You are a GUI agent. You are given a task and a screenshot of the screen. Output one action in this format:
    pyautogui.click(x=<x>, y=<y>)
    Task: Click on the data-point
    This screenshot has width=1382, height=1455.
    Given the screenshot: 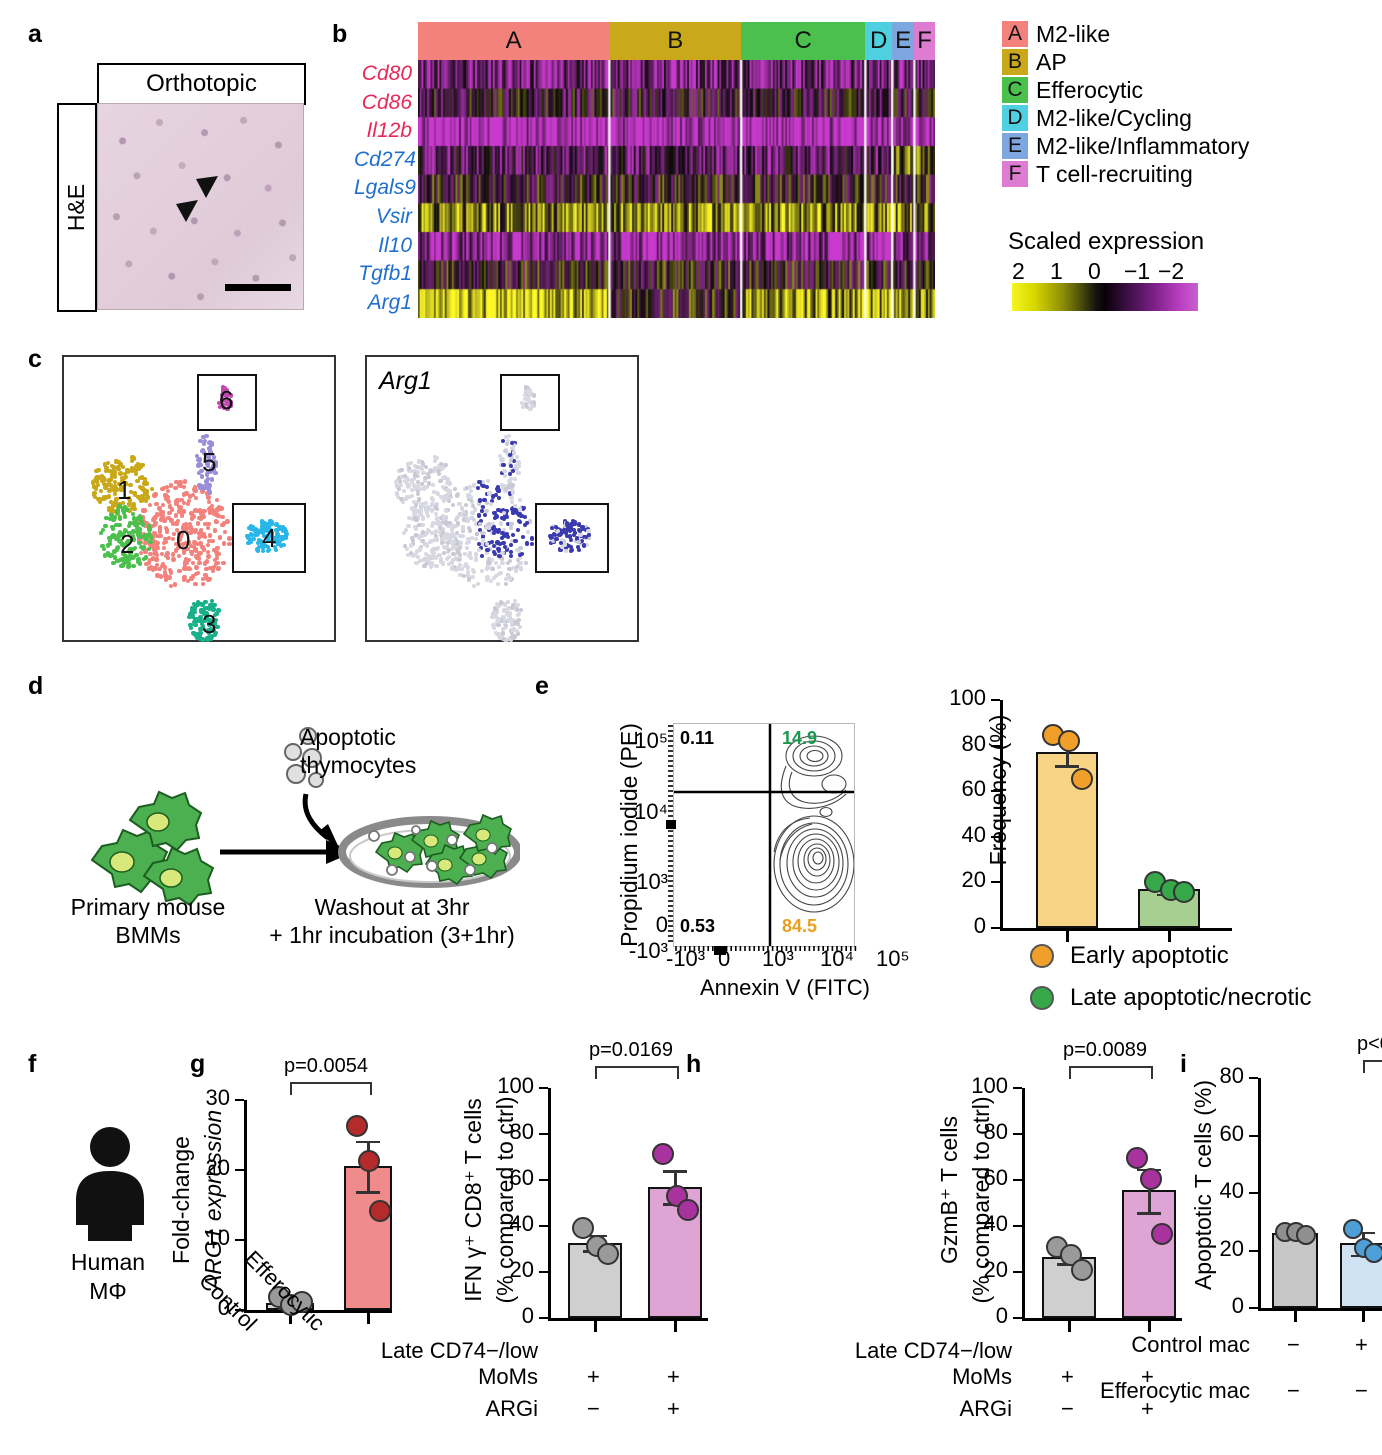 What is the action you would take?
    pyautogui.click(x=1068, y=741)
    